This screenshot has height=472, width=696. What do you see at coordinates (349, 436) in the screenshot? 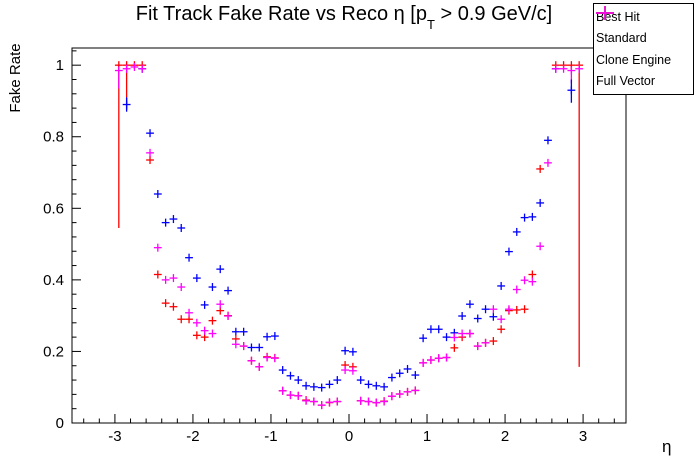
I see `x-tick-label: 0` at bounding box center [349, 436].